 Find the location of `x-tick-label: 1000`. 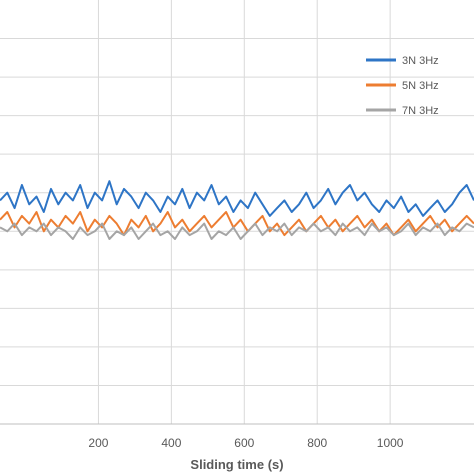

x-tick-label: 1000 is located at coordinates (390, 443).